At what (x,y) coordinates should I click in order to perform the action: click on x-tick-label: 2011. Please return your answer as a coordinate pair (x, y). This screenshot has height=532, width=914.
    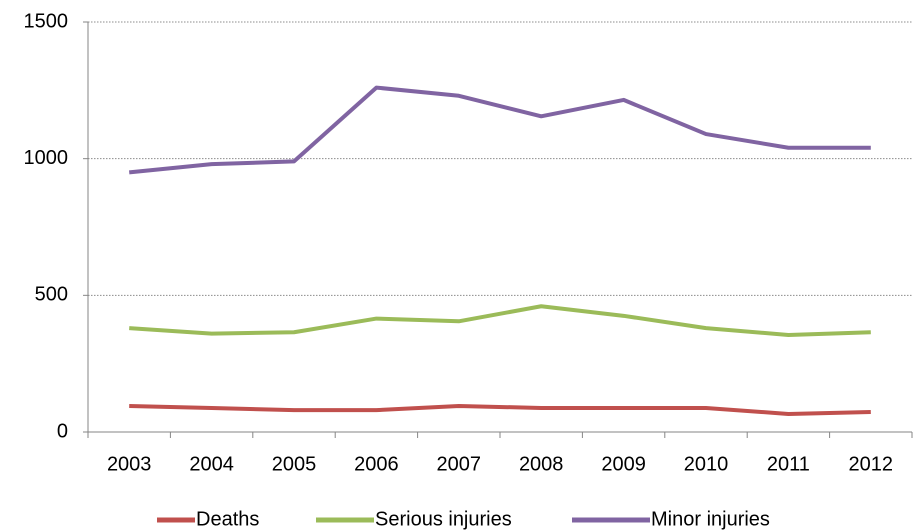
    Looking at the image, I should click on (788, 464).